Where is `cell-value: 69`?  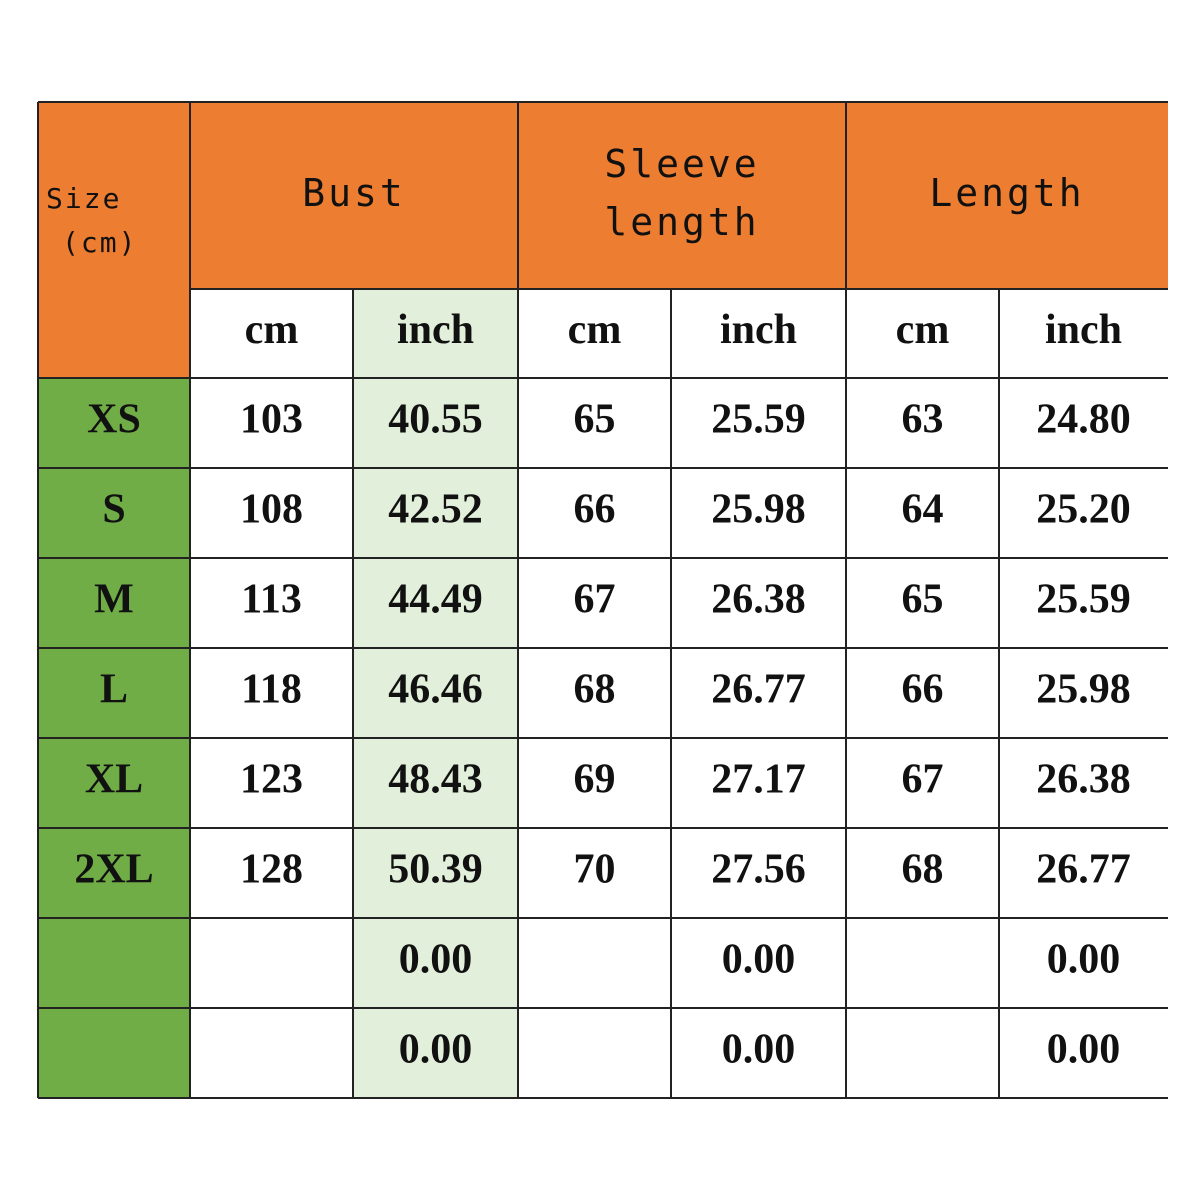
cell-value: 69 is located at coordinates (595, 780).